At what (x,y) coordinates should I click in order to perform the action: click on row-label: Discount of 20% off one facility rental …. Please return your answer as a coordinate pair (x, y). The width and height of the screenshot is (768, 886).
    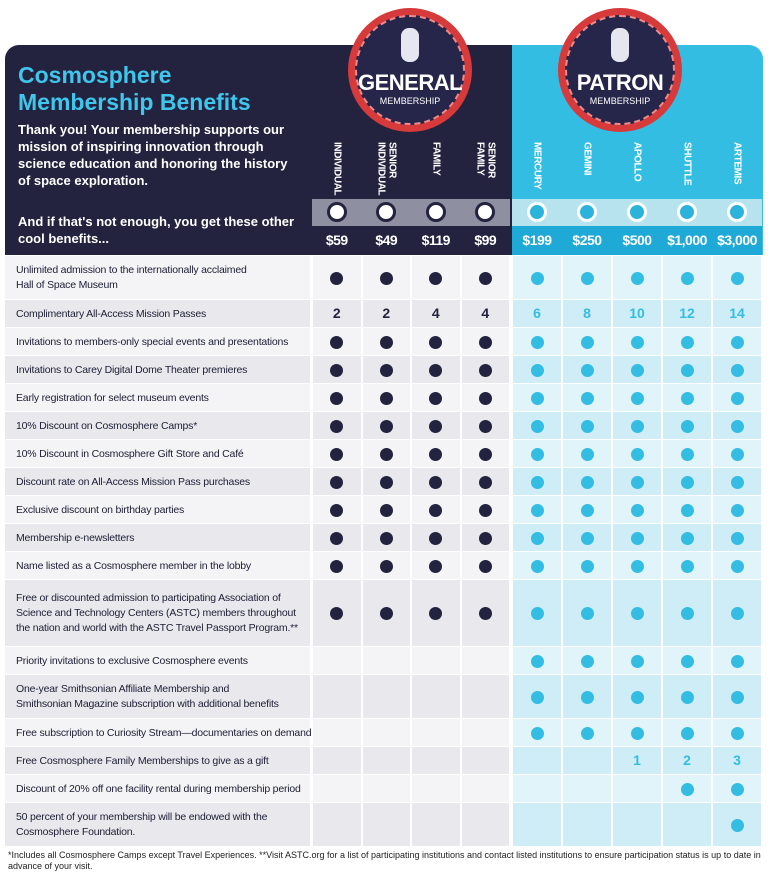
    Looking at the image, I should click on (162, 789).